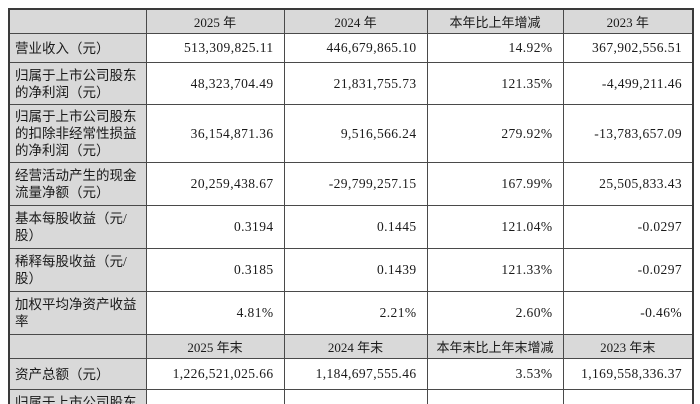  Describe the element at coordinates (355, 374) in the screenshot. I see `cell-value: 1,184,697,555.46` at that location.